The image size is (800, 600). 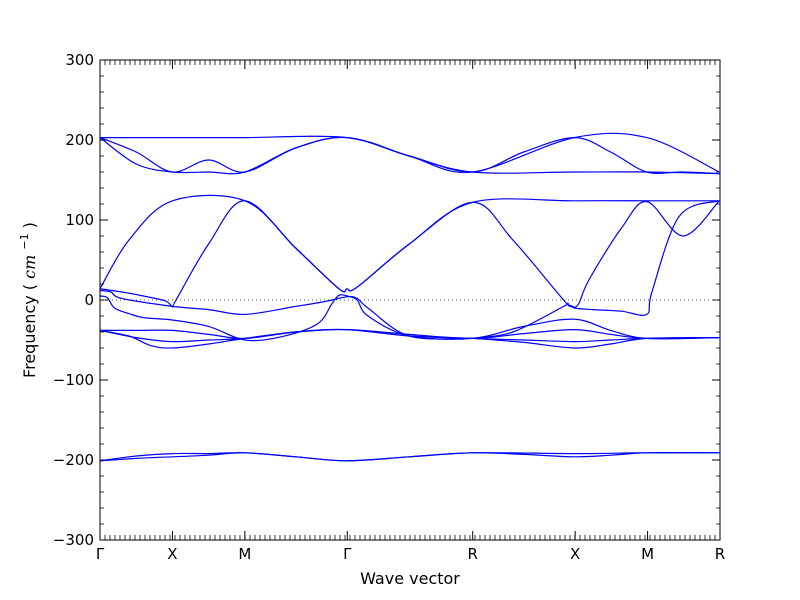 What do you see at coordinates (73, 460) in the screenshot?
I see `y-tick-label: −200` at bounding box center [73, 460].